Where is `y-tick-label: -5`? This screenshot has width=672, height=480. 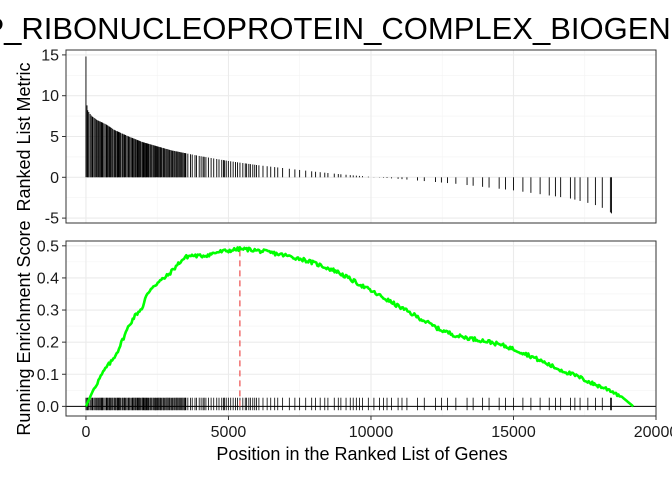 y-tick-label: -5 is located at coordinates (52, 219).